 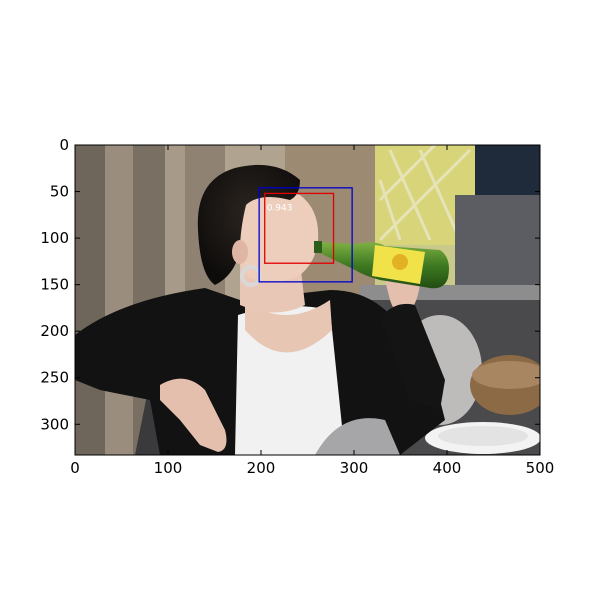 What do you see at coordinates (54, 424) in the screenshot?
I see `y-tick-label: 300` at bounding box center [54, 424].